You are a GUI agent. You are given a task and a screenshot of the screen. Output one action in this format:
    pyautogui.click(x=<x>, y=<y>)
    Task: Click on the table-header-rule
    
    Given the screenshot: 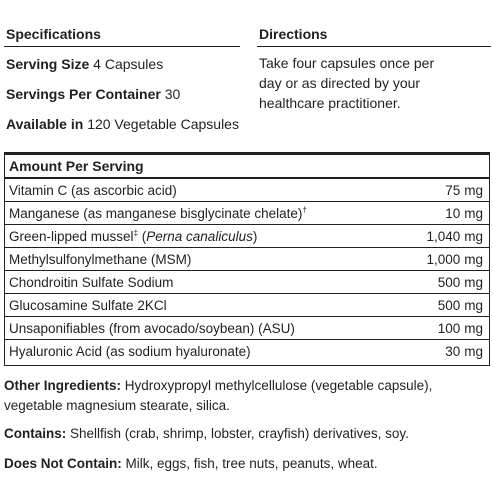 What is the action you would take?
    pyautogui.click(x=247, y=178)
    